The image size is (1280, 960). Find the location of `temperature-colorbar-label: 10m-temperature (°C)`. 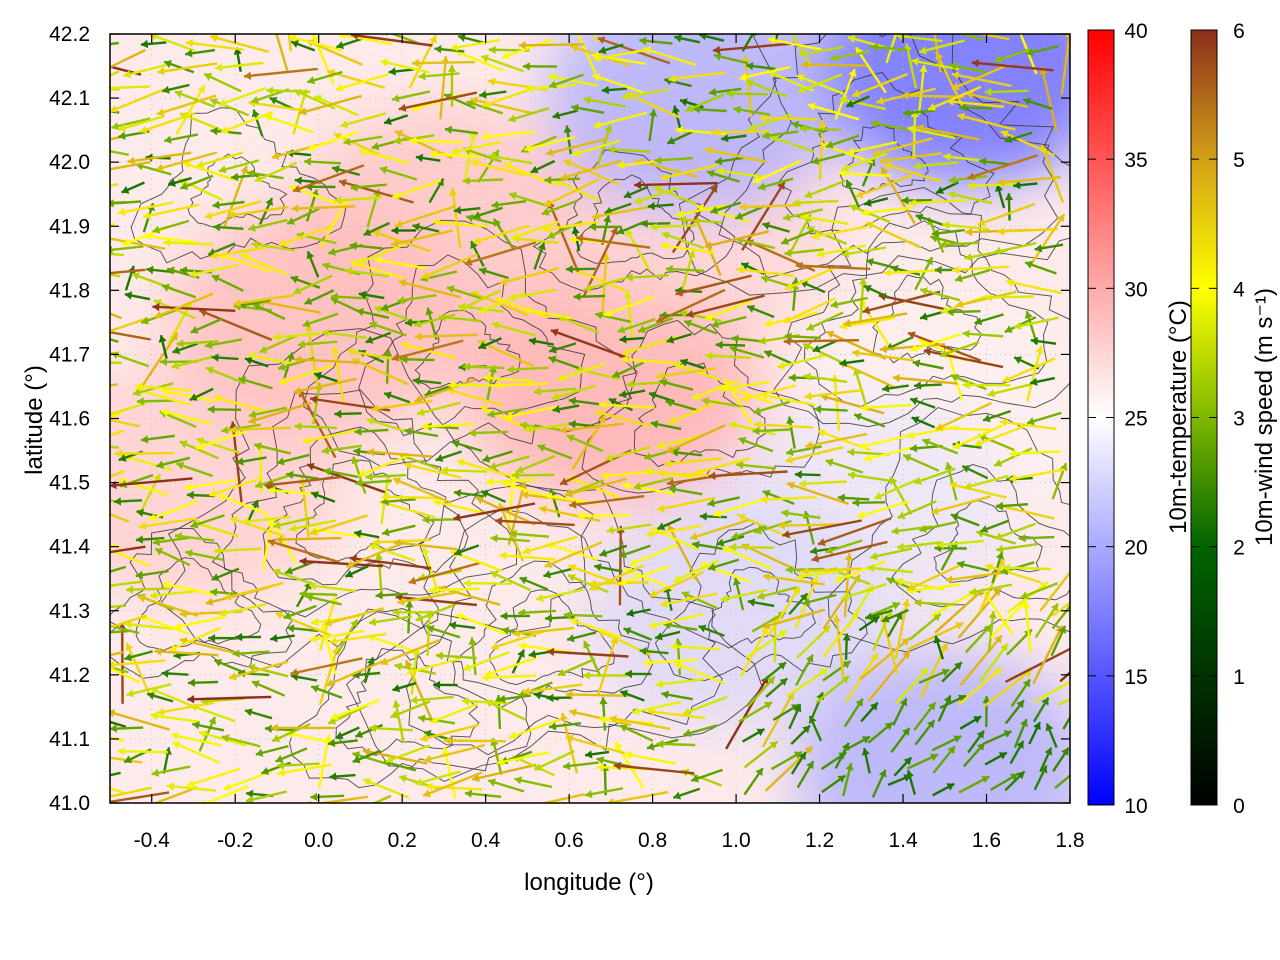

temperature-colorbar-label: 10m-temperature (°C) is located at coordinates (1178, 417).